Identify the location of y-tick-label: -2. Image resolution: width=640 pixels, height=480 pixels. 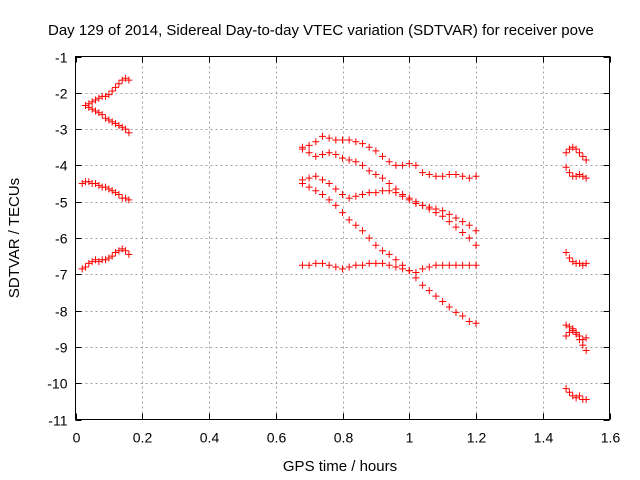
(61, 94).